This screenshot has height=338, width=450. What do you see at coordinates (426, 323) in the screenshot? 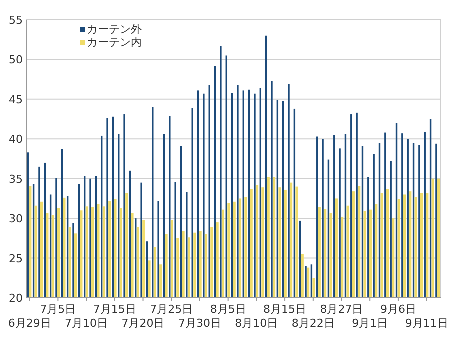
I see `x-tick-label: 9月11日` at bounding box center [426, 323].